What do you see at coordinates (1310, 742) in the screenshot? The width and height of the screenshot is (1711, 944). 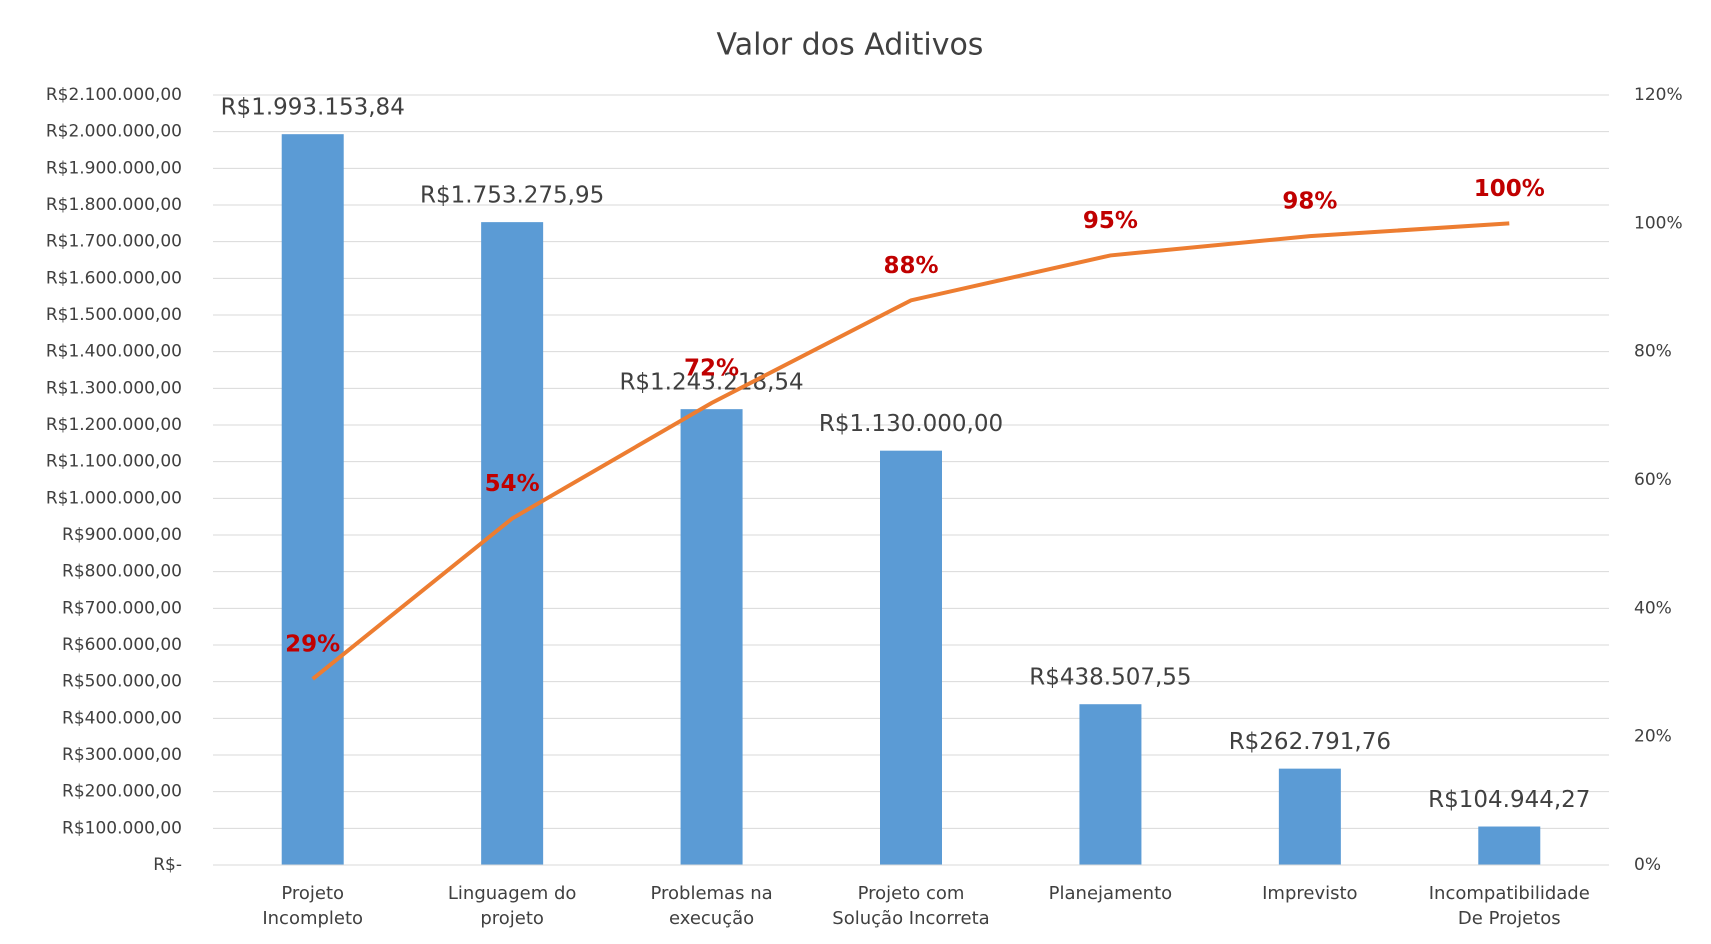 I see `bar-value-label: R$262.791,76` at bounding box center [1310, 742].